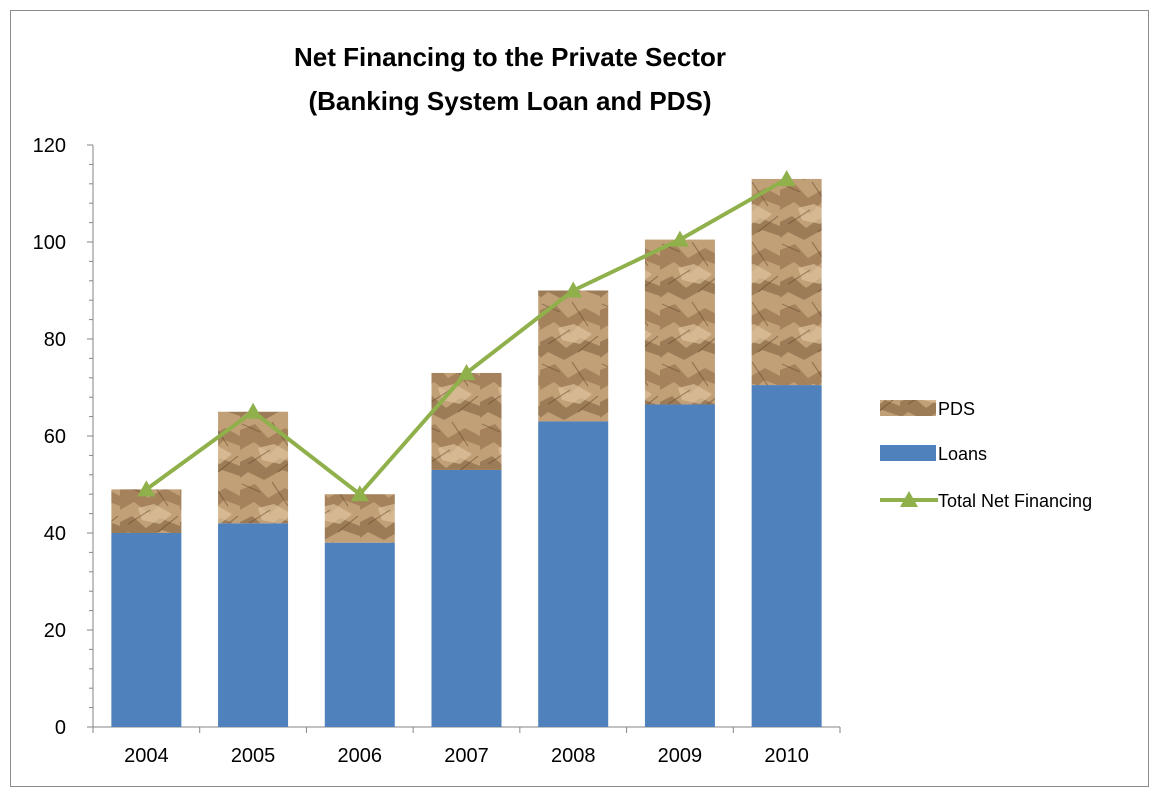 The height and width of the screenshot is (787, 1149). Describe the element at coordinates (55, 631) in the screenshot. I see `y-tick-label: 20` at that location.